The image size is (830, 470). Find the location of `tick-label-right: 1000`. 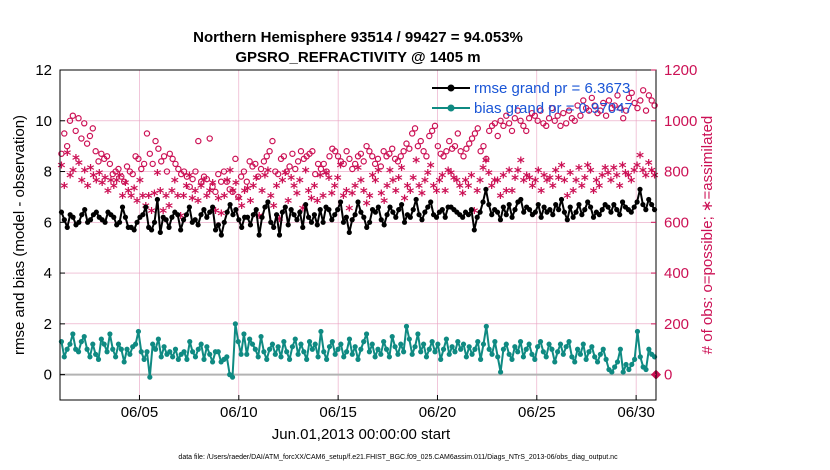

tick-label-right: 1000 is located at coordinates (680, 121).